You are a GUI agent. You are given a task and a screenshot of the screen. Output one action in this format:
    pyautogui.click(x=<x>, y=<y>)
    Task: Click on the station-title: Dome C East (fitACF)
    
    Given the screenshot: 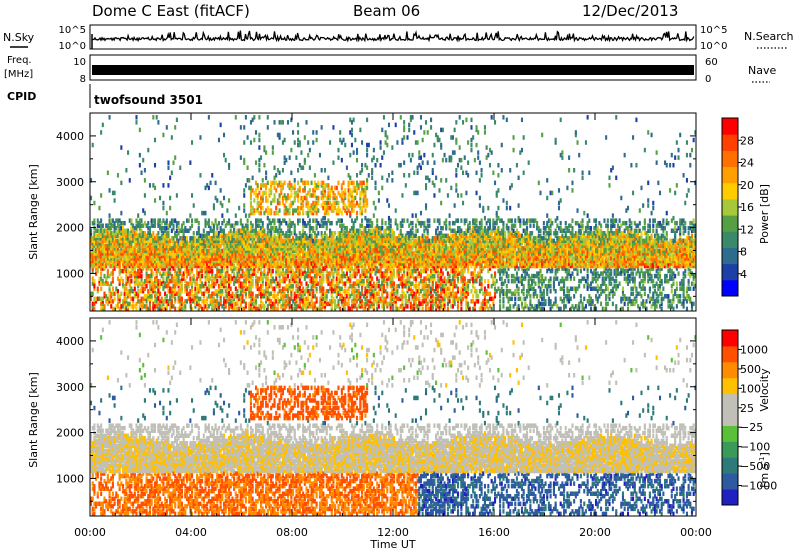 What is the action you would take?
    pyautogui.click(x=171, y=11)
    